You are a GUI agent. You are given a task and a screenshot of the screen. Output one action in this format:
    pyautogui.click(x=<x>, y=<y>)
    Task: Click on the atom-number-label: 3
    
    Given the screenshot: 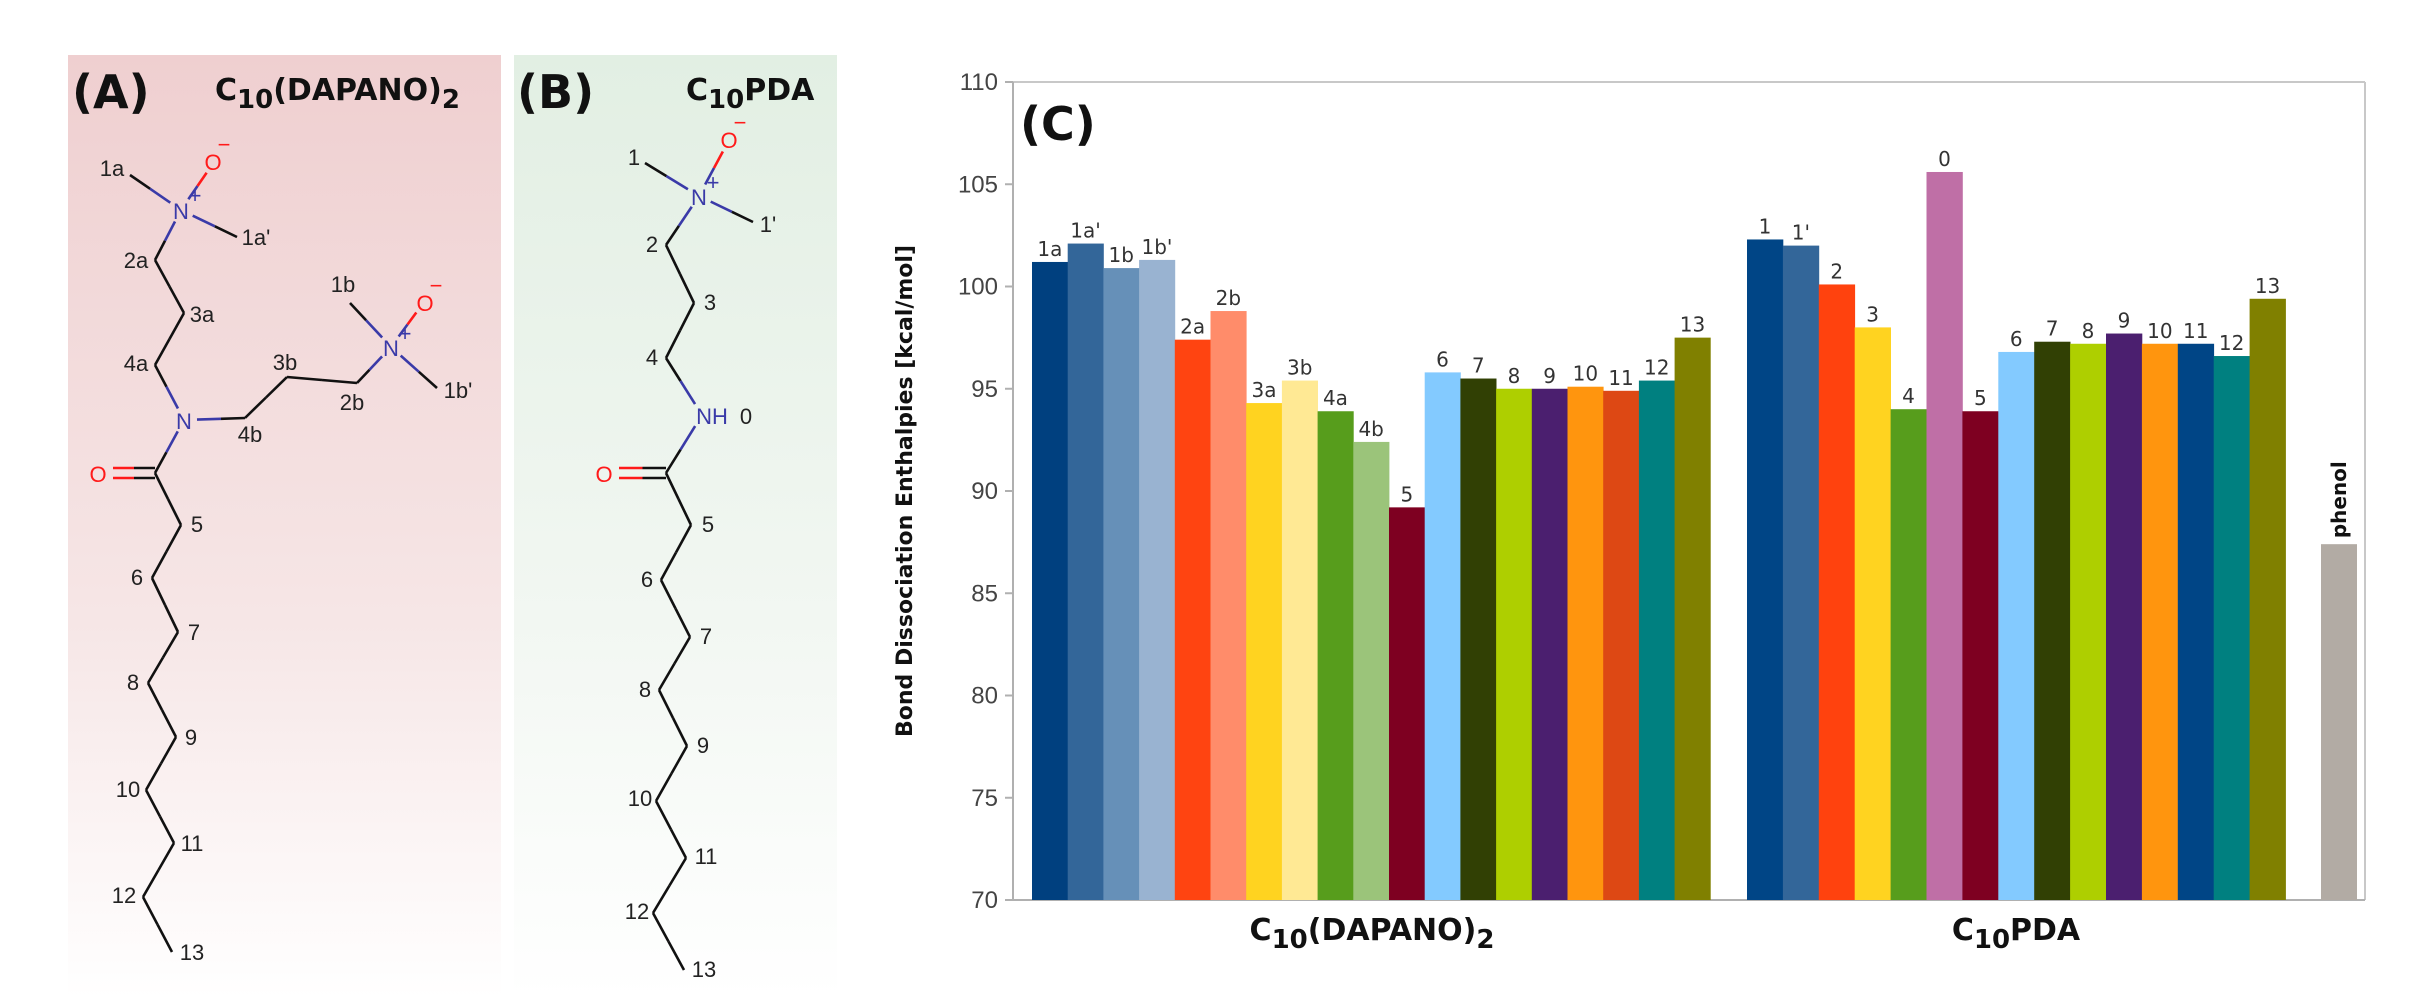 What is the action you would take?
    pyautogui.click(x=710, y=302)
    